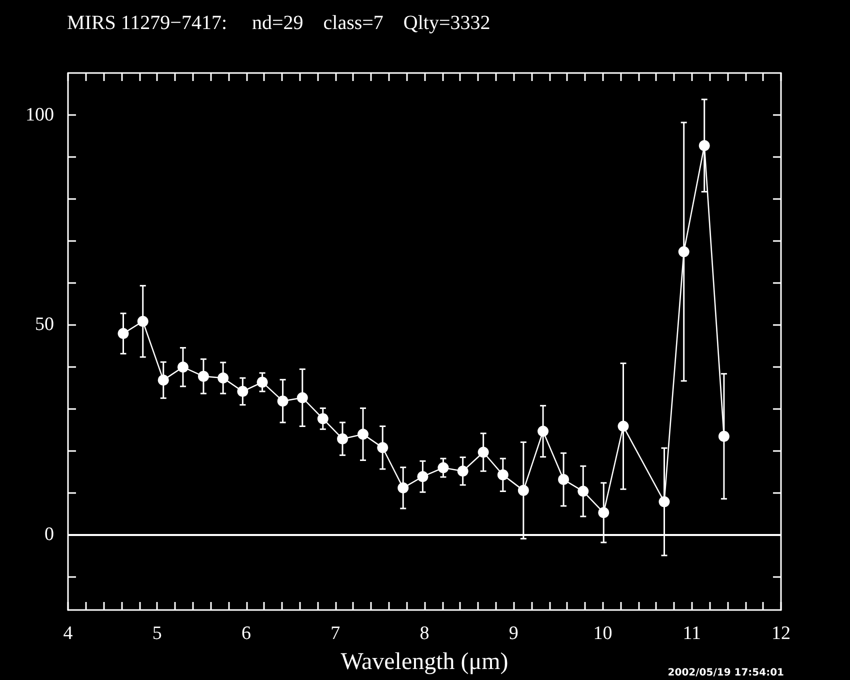  What do you see at coordinates (278, 23) in the screenshot?
I see `chart-title: MIRS 11279−7417: nd=29 class=7 Qlty=3332` at bounding box center [278, 23].